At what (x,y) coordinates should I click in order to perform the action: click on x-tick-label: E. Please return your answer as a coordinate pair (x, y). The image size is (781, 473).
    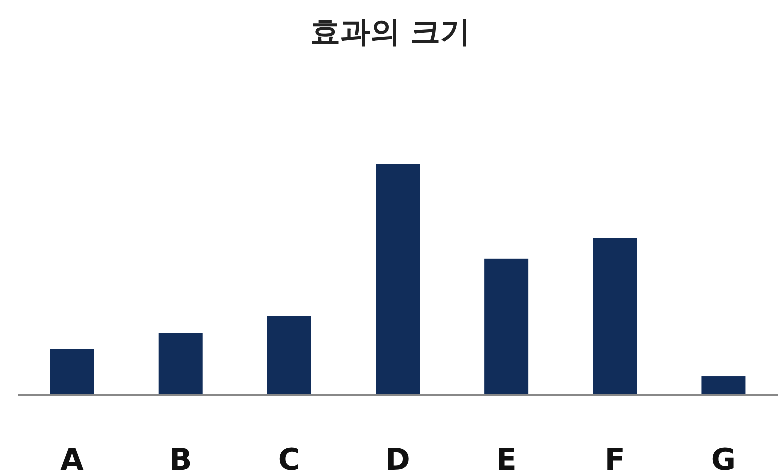
    Looking at the image, I should click on (506, 458).